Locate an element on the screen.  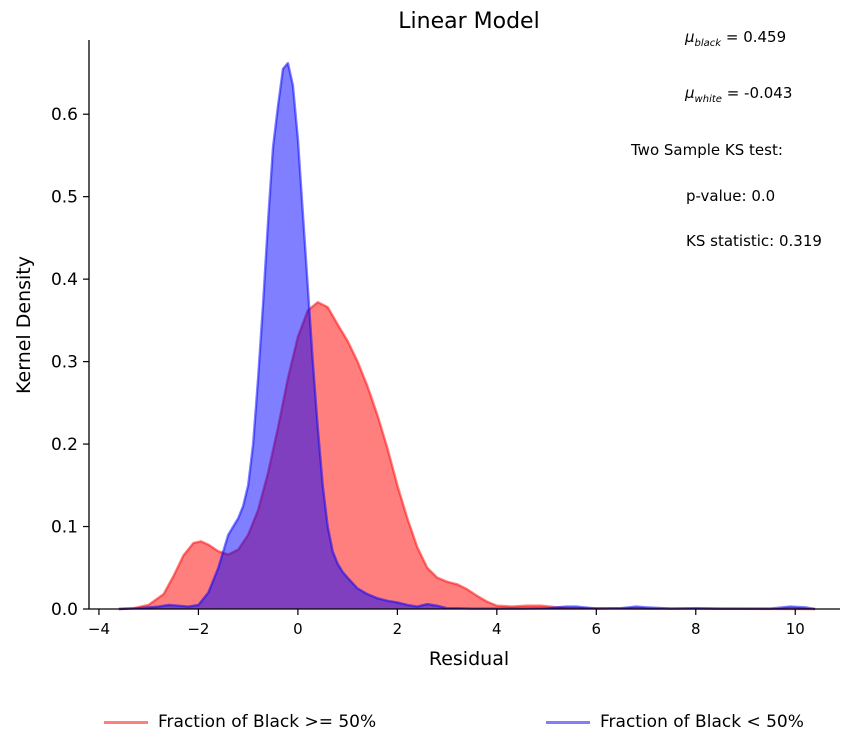
y-tick-label: 0.6 is located at coordinates (64, 115).